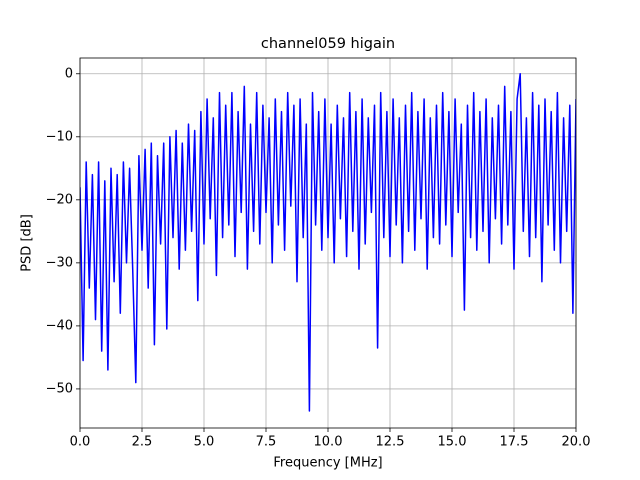 The width and height of the screenshot is (640, 480). Describe the element at coordinates (328, 44) in the screenshot. I see `chart-title: channel059 higain` at that location.